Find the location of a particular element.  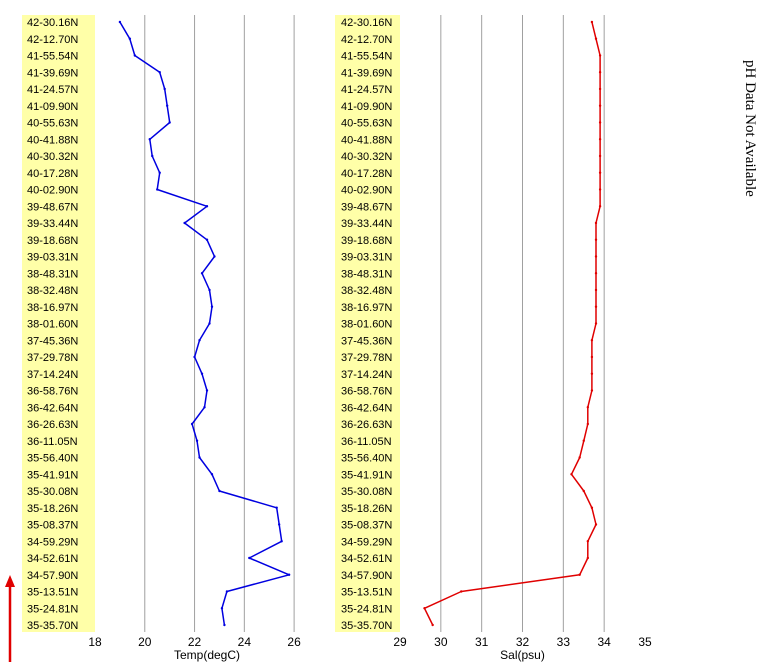

temp-lat-label: 35-13.51N is located at coordinates (52, 593).